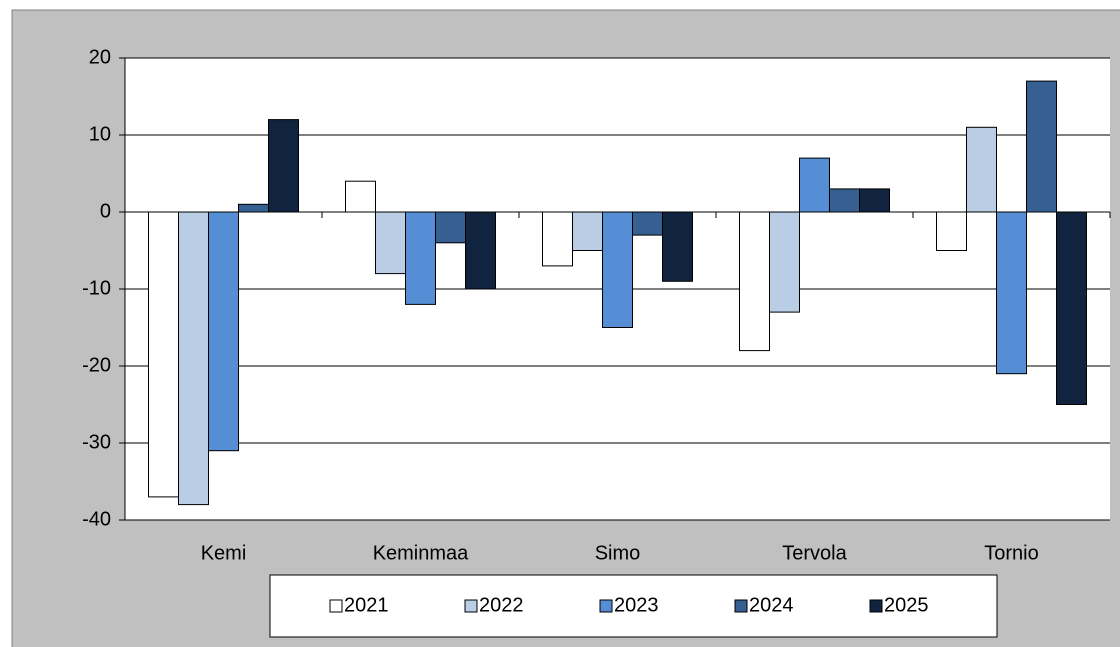 The image size is (1120, 647). What do you see at coordinates (96, 365) in the screenshot?
I see `y-tick-label: -20` at bounding box center [96, 365].